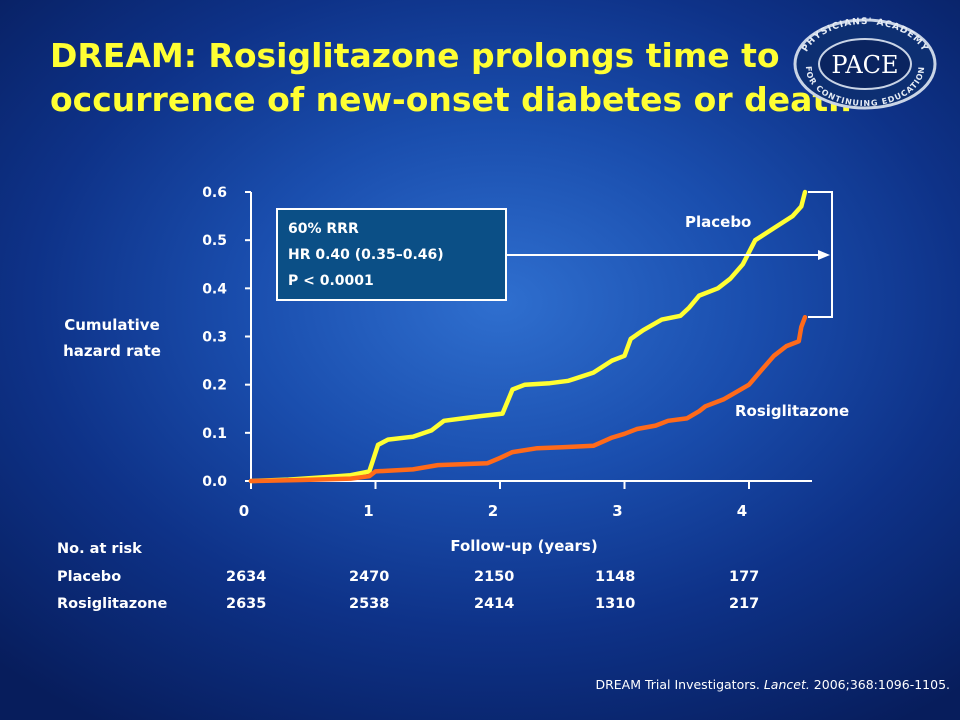 The height and width of the screenshot is (720, 960). Describe the element at coordinates (744, 604) in the screenshot. I see `at-risk-value: 217` at that location.